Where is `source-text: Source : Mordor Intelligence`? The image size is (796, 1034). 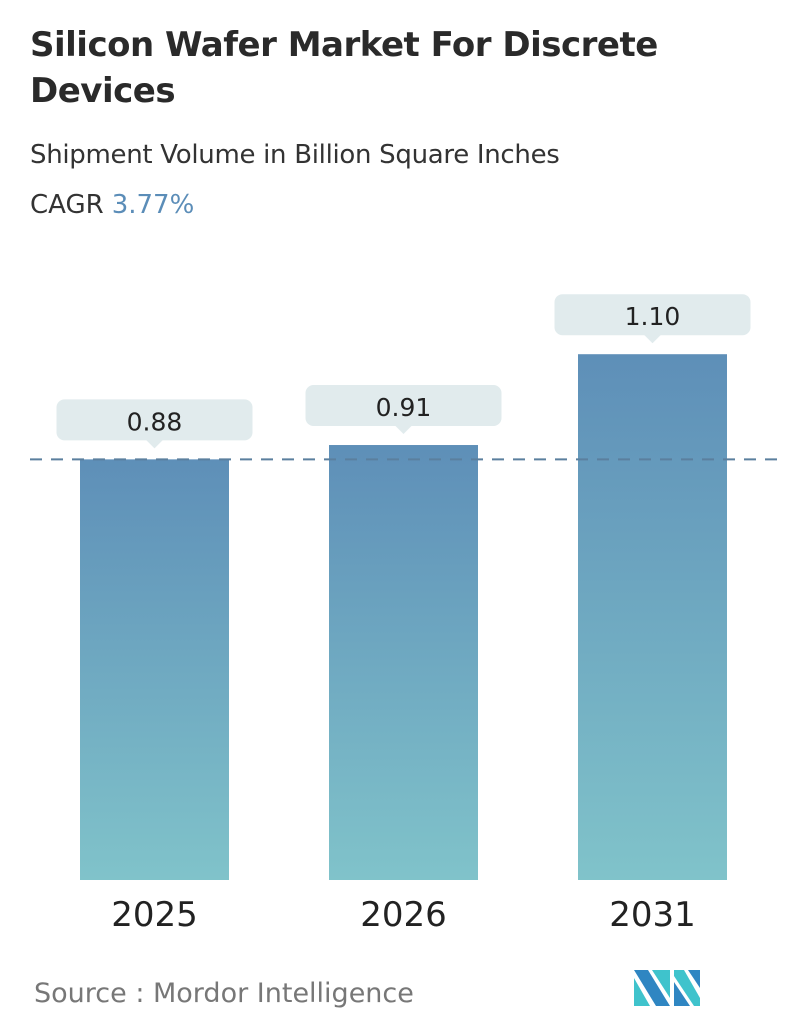
source-text: Source : Mordor Intelligence is located at coordinates (224, 993).